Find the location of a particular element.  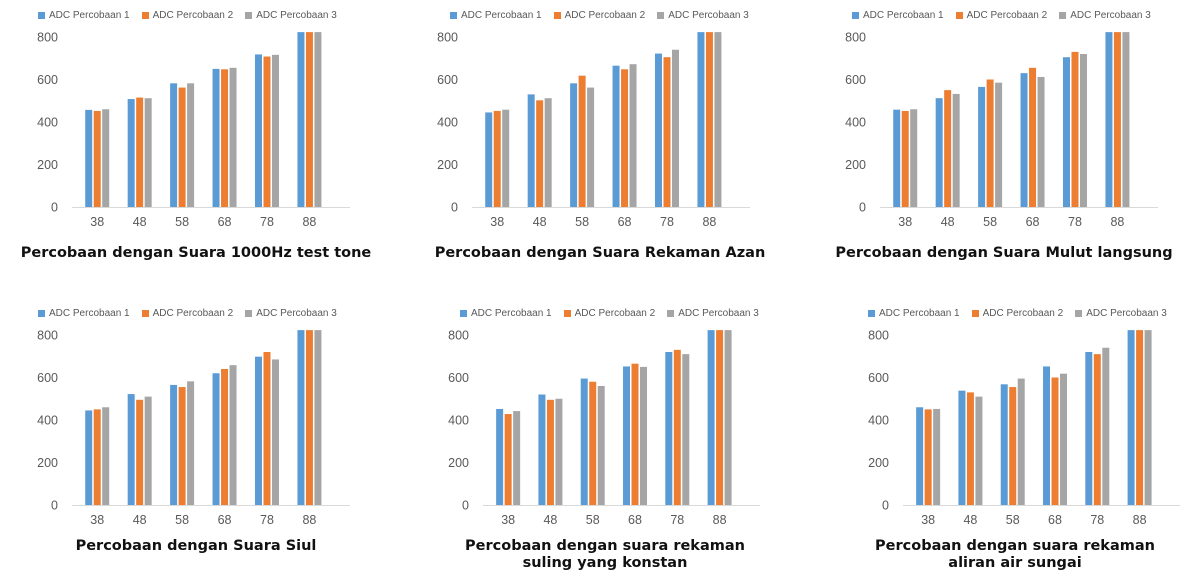

chart-title: Percobaan dengan Suara 1000Hz test tone is located at coordinates (196, 253).